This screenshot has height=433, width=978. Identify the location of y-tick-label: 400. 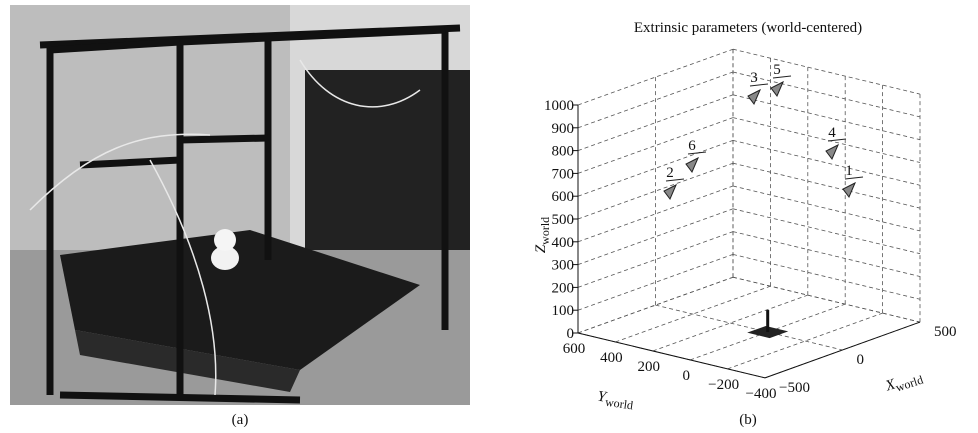
(611, 358).